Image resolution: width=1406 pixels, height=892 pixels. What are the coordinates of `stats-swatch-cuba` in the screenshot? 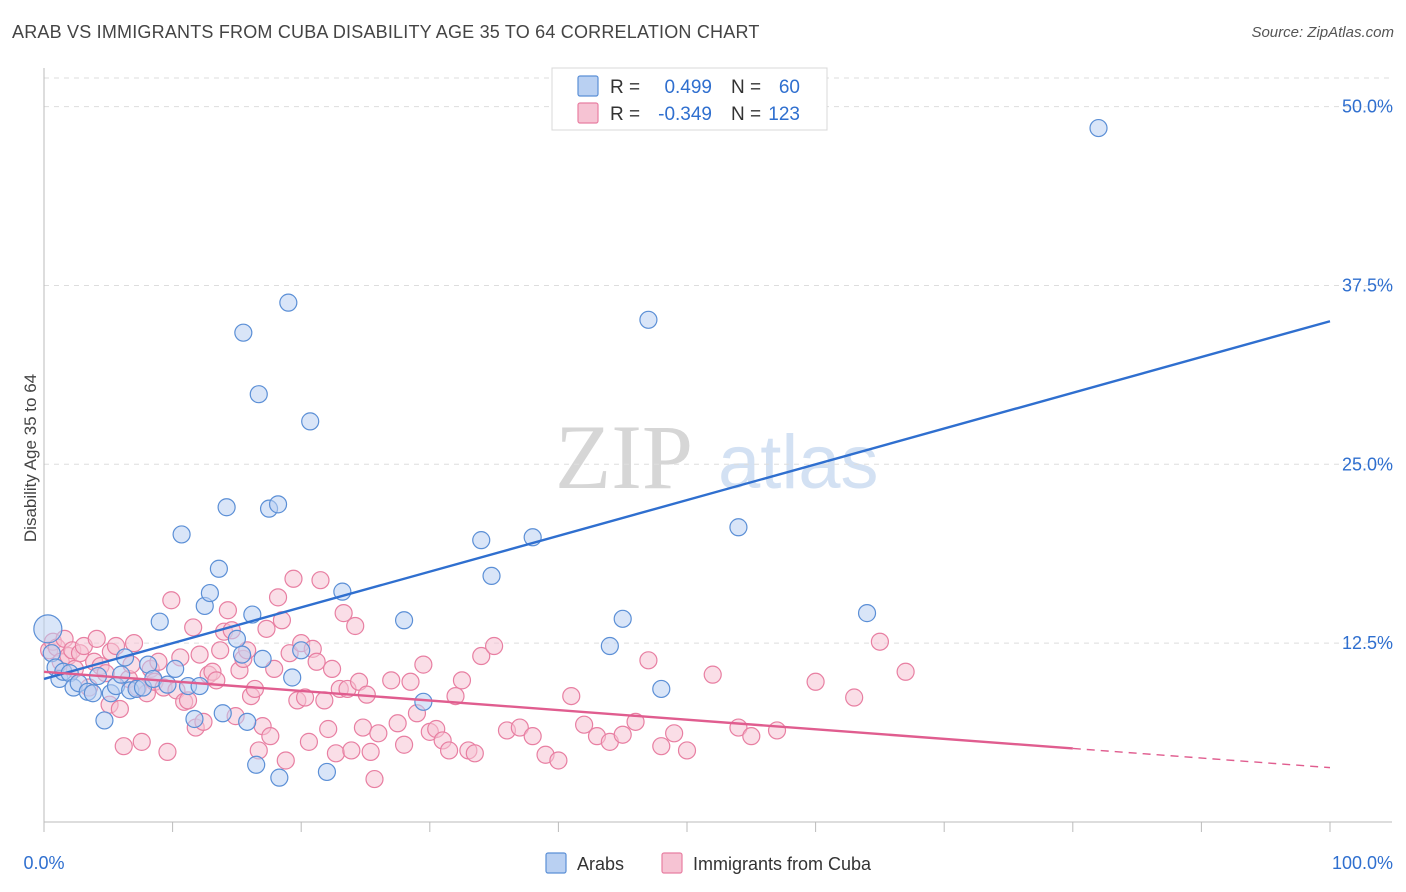 It's located at (588, 113).